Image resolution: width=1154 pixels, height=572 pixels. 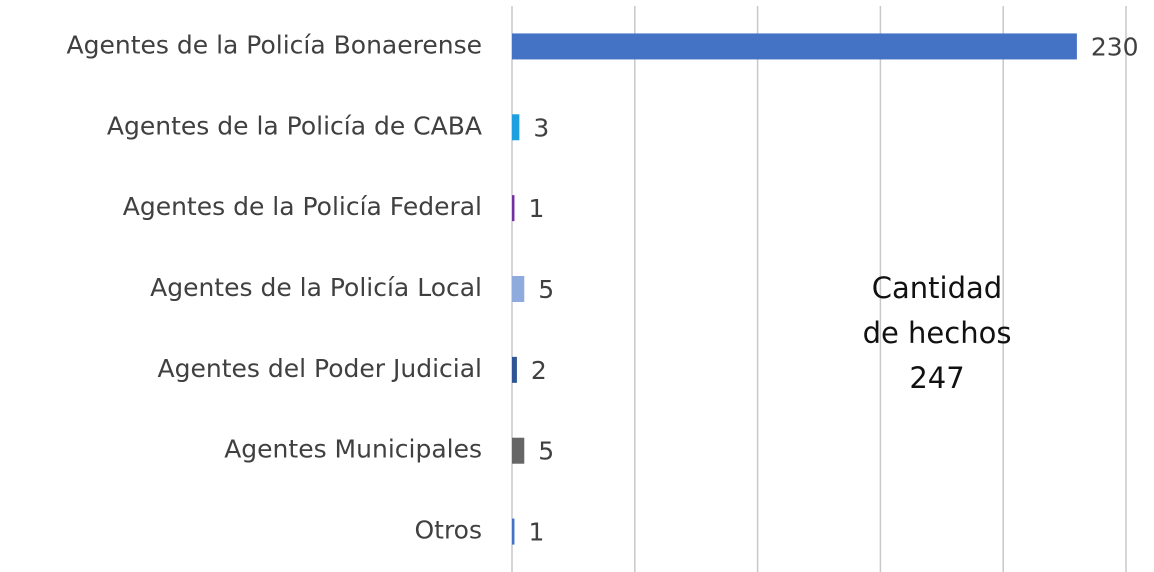 What do you see at coordinates (937, 333) in the screenshot?
I see `annotation: de hechos` at bounding box center [937, 333].